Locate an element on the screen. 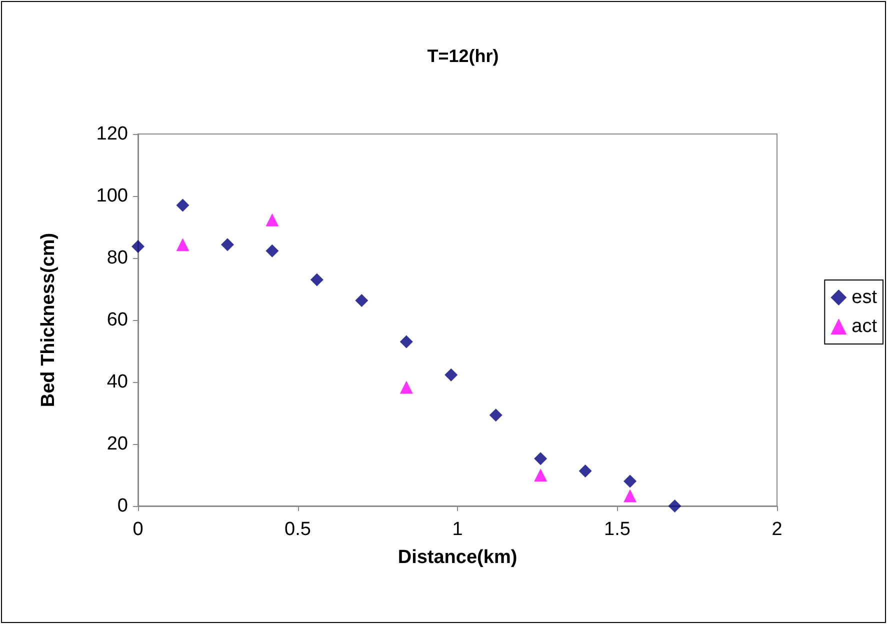 The width and height of the screenshot is (887, 624). y-tick-label: 80 is located at coordinates (117, 258).